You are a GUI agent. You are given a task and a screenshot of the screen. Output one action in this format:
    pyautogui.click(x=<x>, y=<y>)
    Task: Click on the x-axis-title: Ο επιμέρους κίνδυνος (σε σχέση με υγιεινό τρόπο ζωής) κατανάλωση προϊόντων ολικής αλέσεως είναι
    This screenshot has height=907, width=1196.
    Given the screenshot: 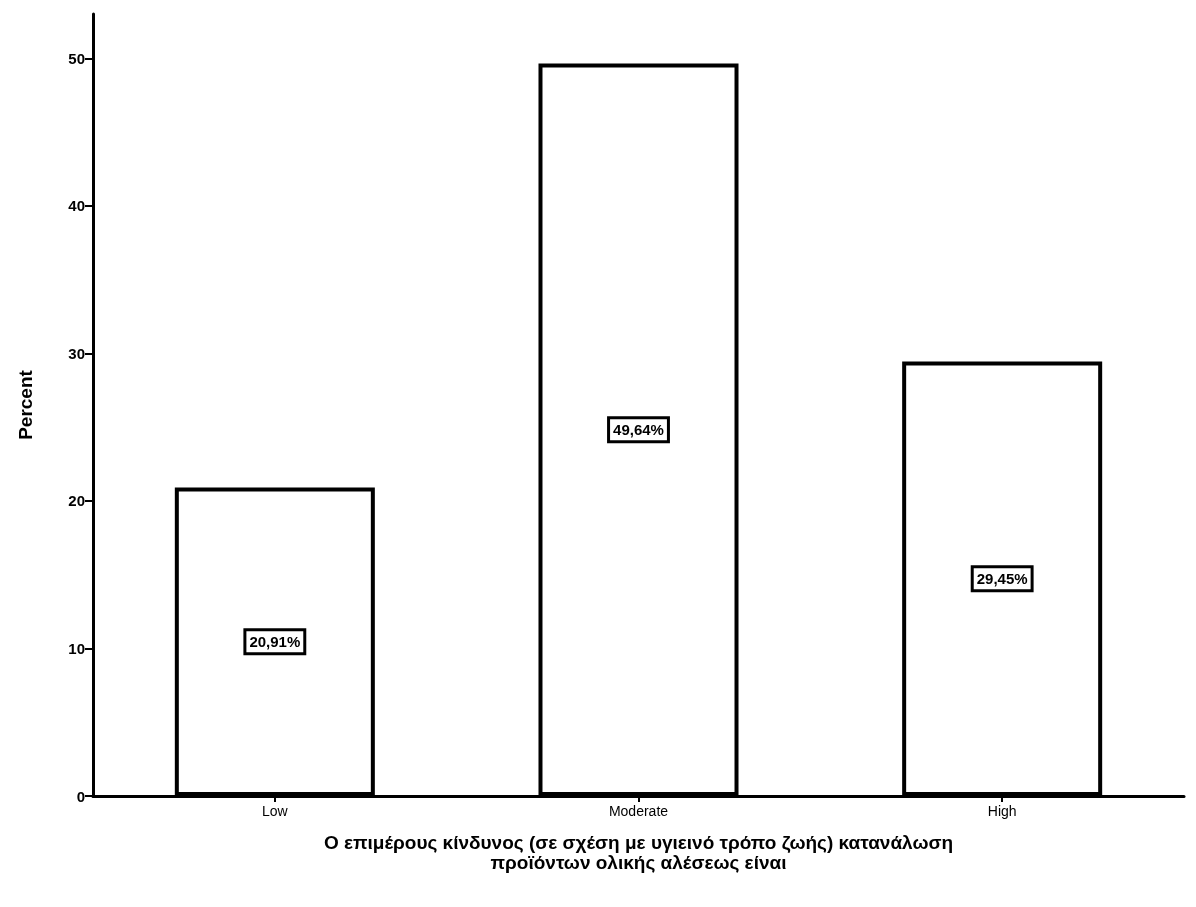 What is the action you would take?
    pyautogui.click(x=638, y=852)
    